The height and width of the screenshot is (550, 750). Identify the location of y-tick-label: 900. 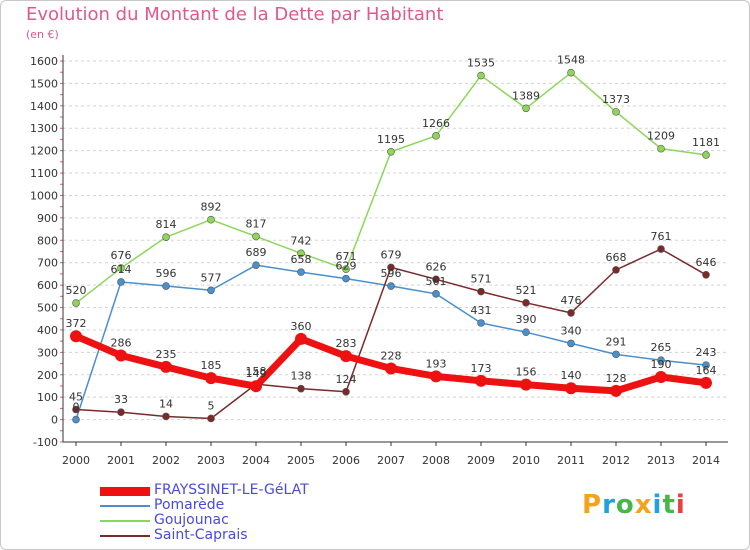
(47, 218).